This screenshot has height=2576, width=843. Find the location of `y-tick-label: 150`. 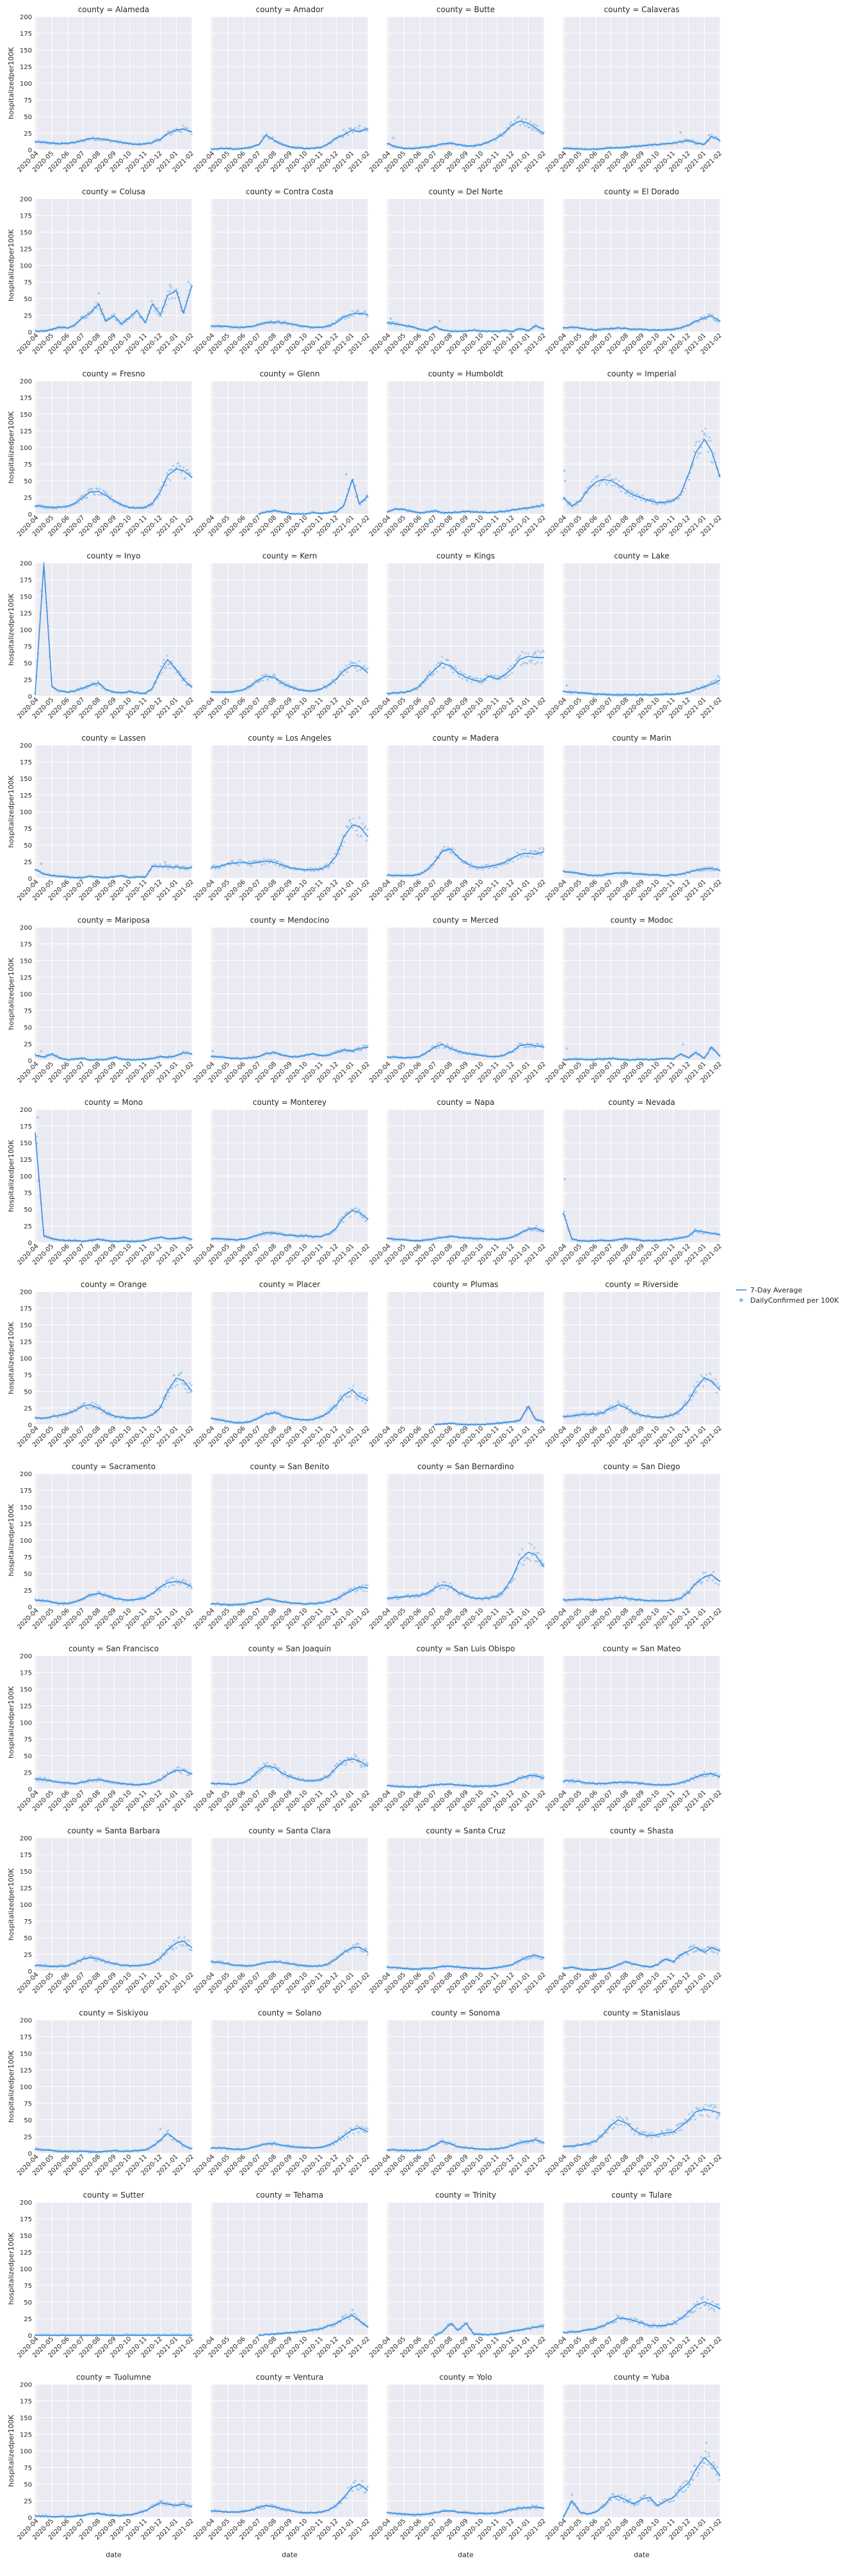

y-tick-label: 150 is located at coordinates (26, 961).